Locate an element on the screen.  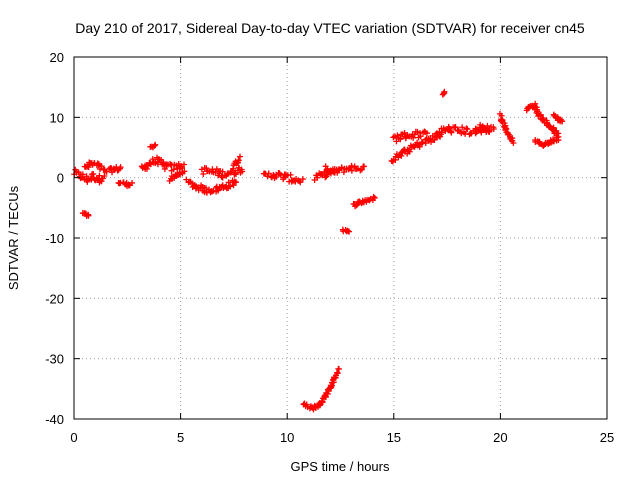
data-segment-s21 is located at coordinates (443, 93).